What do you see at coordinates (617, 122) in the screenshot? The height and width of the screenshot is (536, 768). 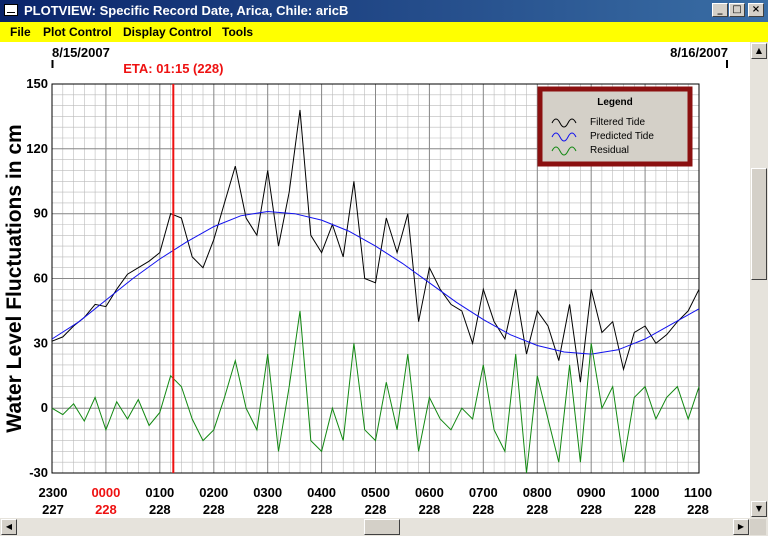 I see `legend-entry: Filtered Tide` at bounding box center [617, 122].